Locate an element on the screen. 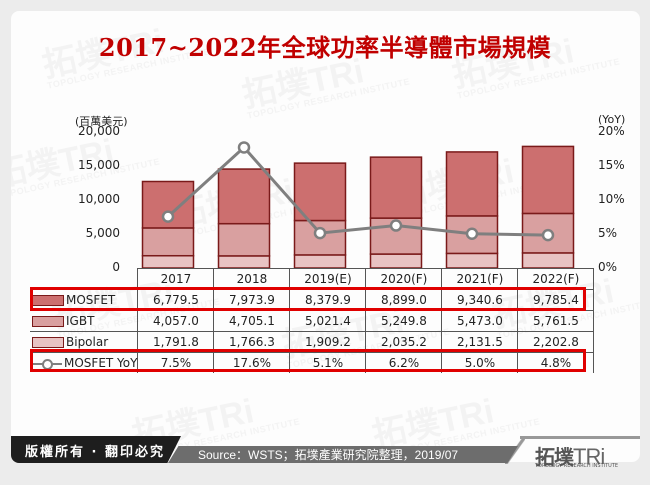 The image size is (650, 485). yoy-markers is located at coordinates (358, 191).